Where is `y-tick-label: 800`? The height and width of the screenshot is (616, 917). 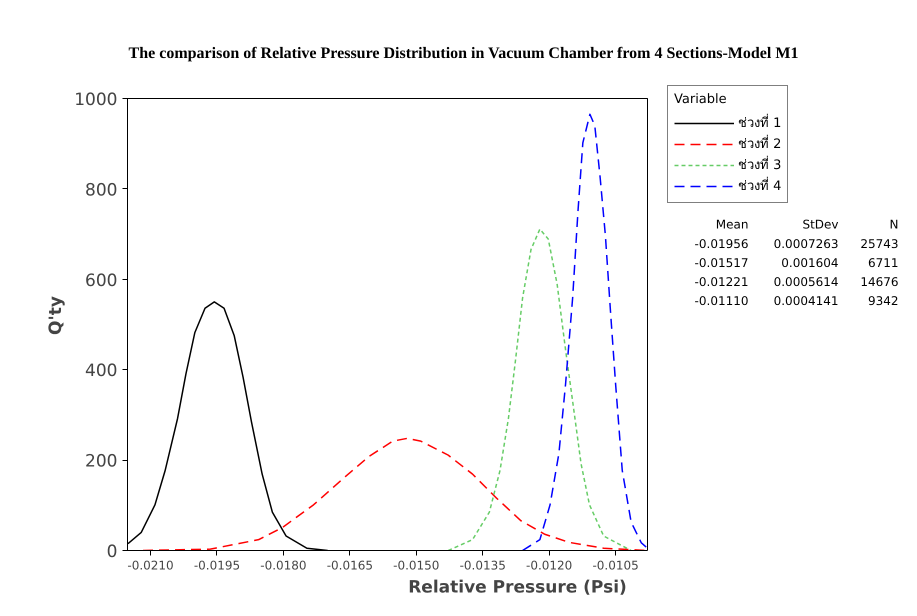 y-tick-label: 800 is located at coordinates (101, 190).